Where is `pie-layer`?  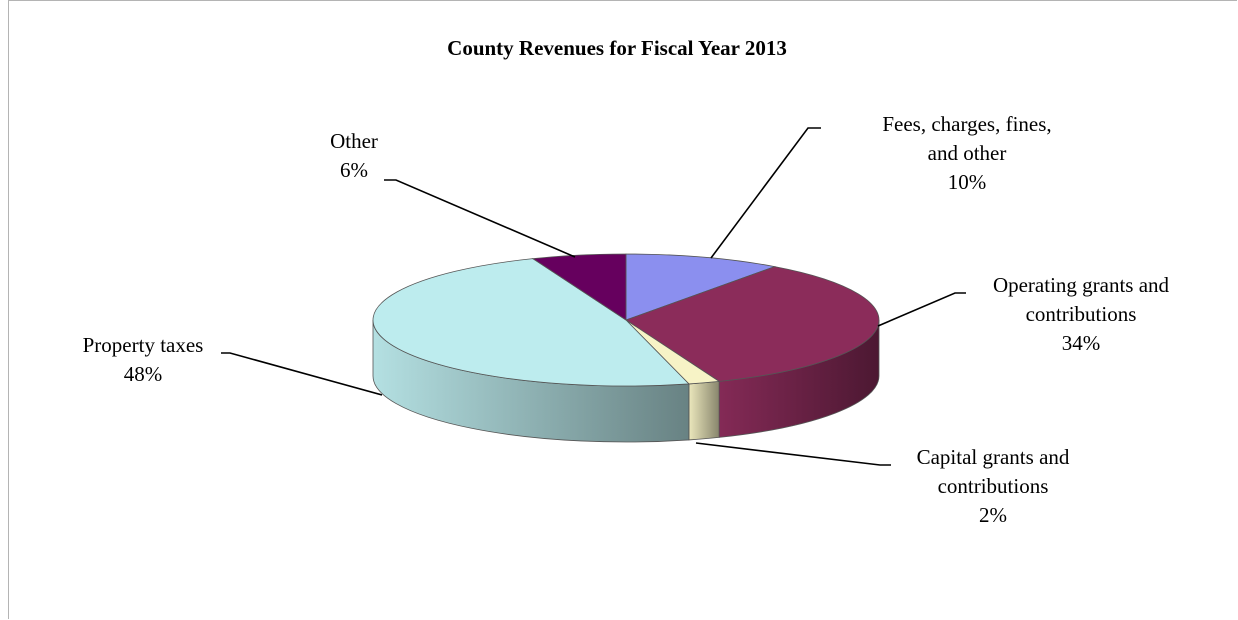 pie-layer is located at coordinates (626, 348).